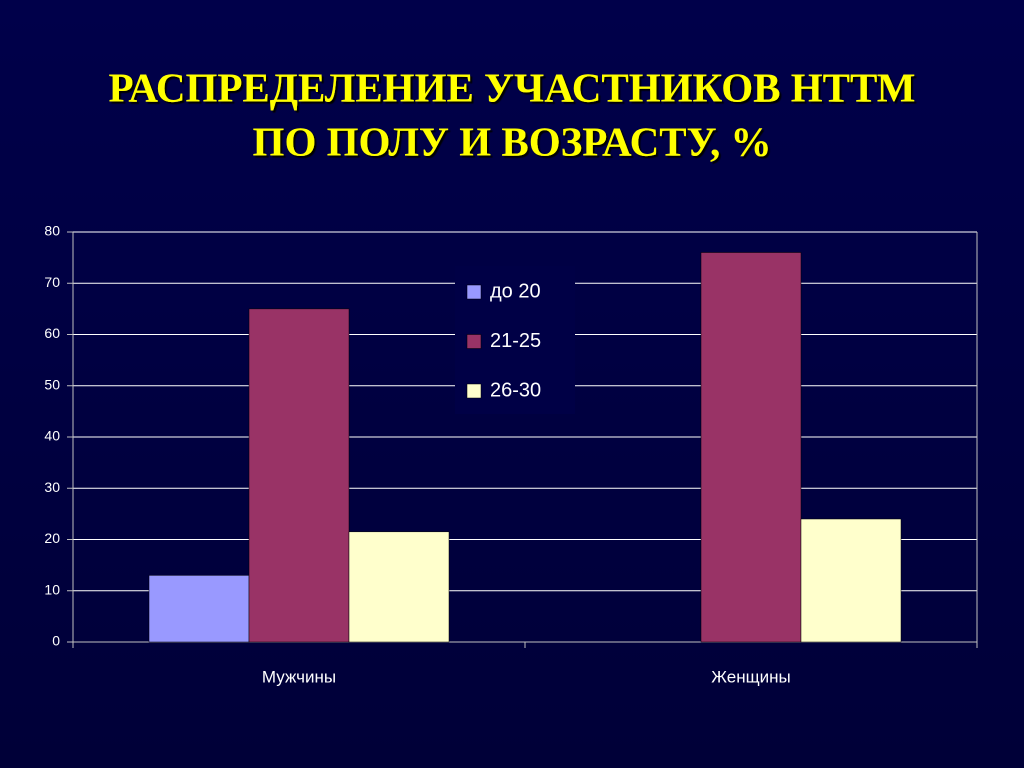 Image resolution: width=1024 pixels, height=768 pixels. I want to click on chart-title: РАСПРЕДЕЛЕНИЕ УЧАСТНИКОВ НТТМ, so click(512, 87).